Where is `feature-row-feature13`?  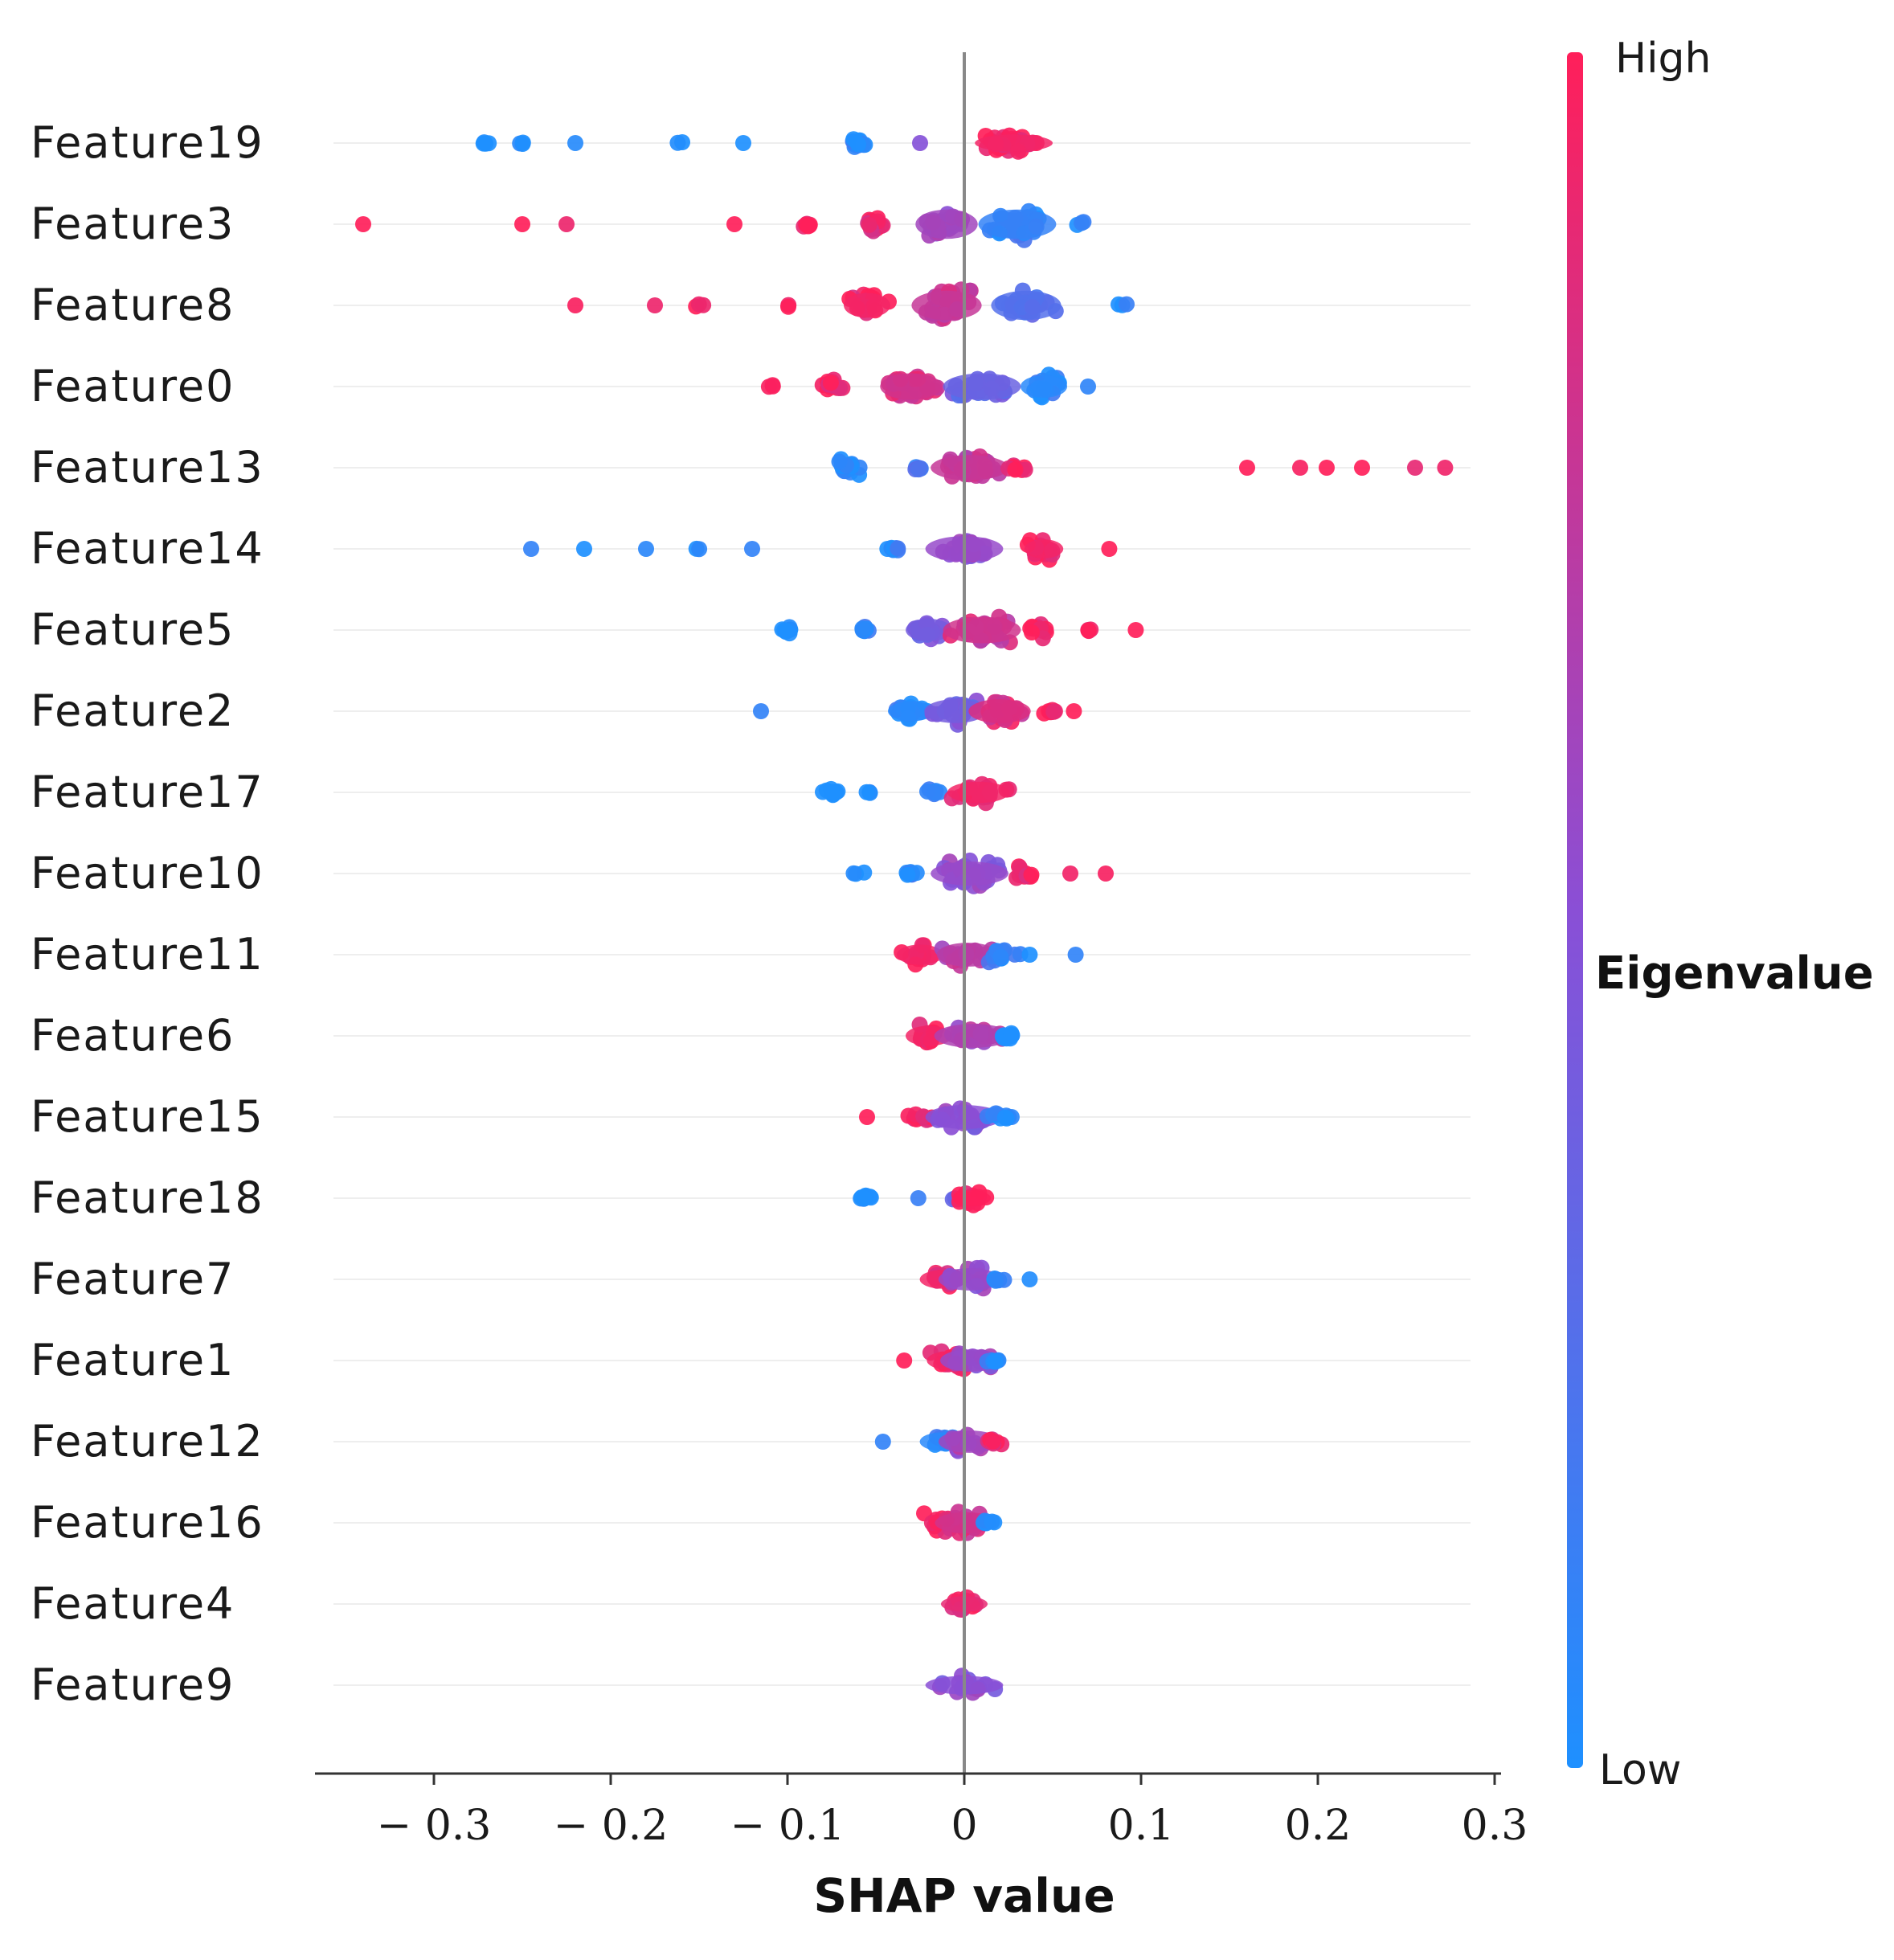
feature-row-feature13 is located at coordinates (1142, 466).